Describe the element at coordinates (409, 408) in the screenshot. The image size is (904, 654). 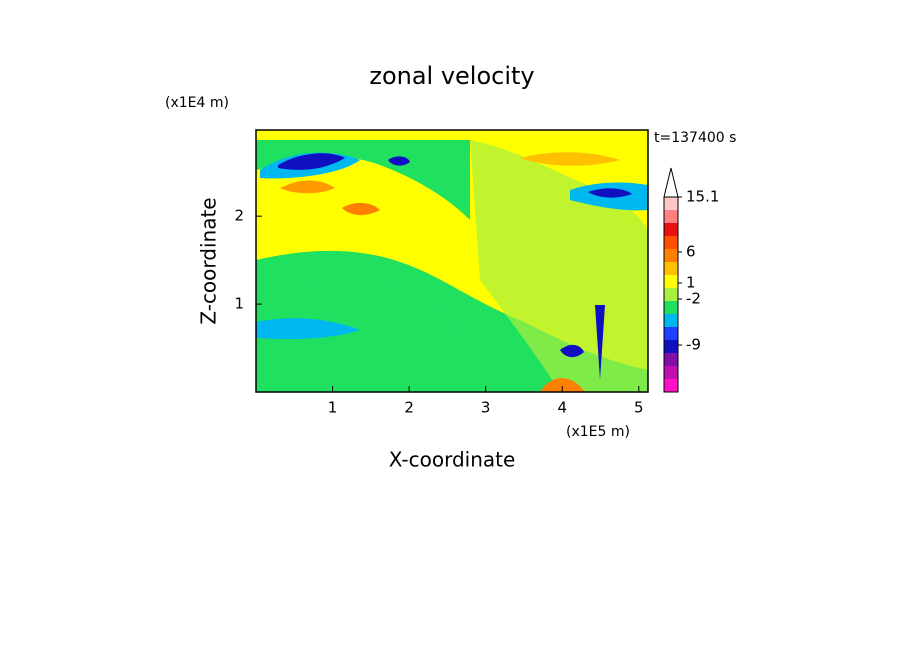
I see `x-tick-label: 2` at that location.